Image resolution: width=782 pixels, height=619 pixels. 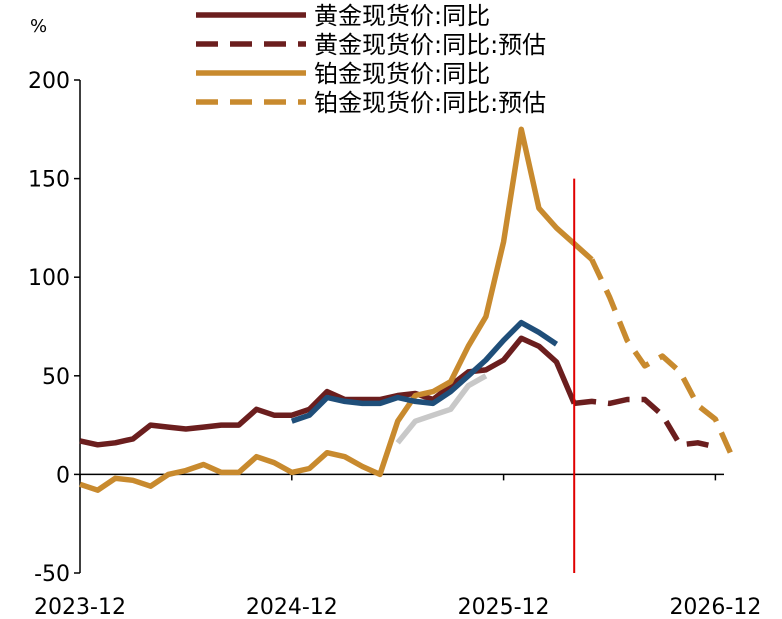 What do you see at coordinates (56, 377) in the screenshot?
I see `y-tick-label: 50` at bounding box center [56, 377].